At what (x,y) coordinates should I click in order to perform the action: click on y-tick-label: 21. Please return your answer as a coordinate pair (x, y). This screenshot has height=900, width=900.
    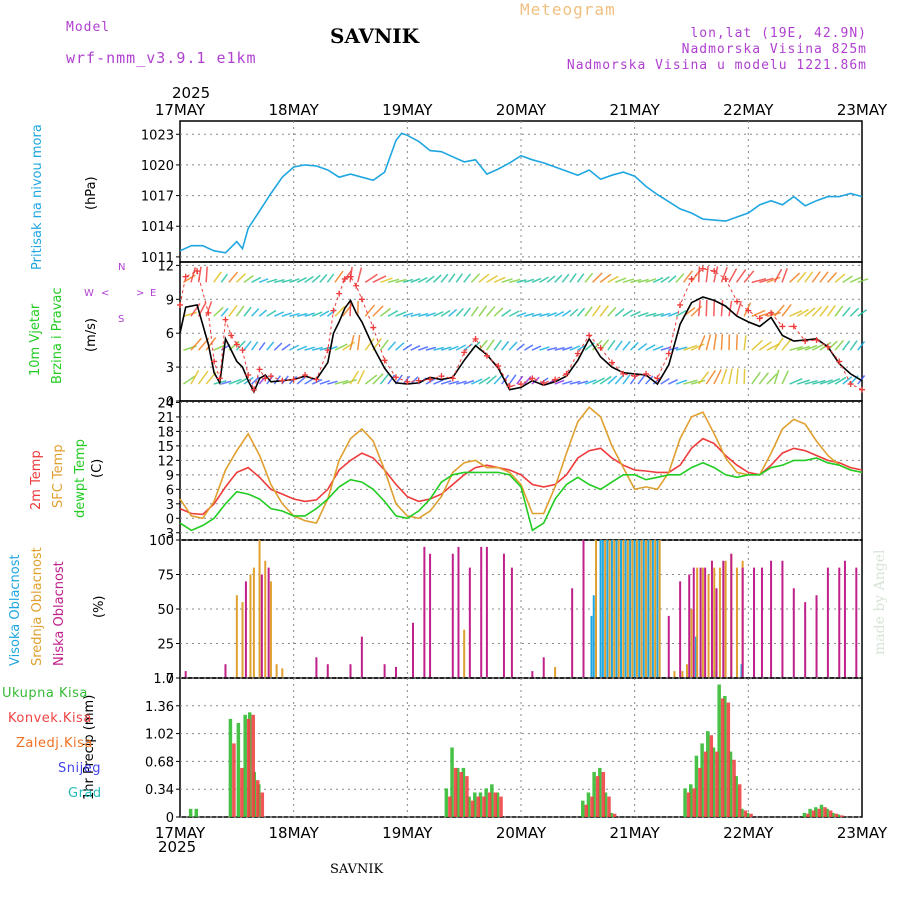
    Looking at the image, I should click on (165, 418).